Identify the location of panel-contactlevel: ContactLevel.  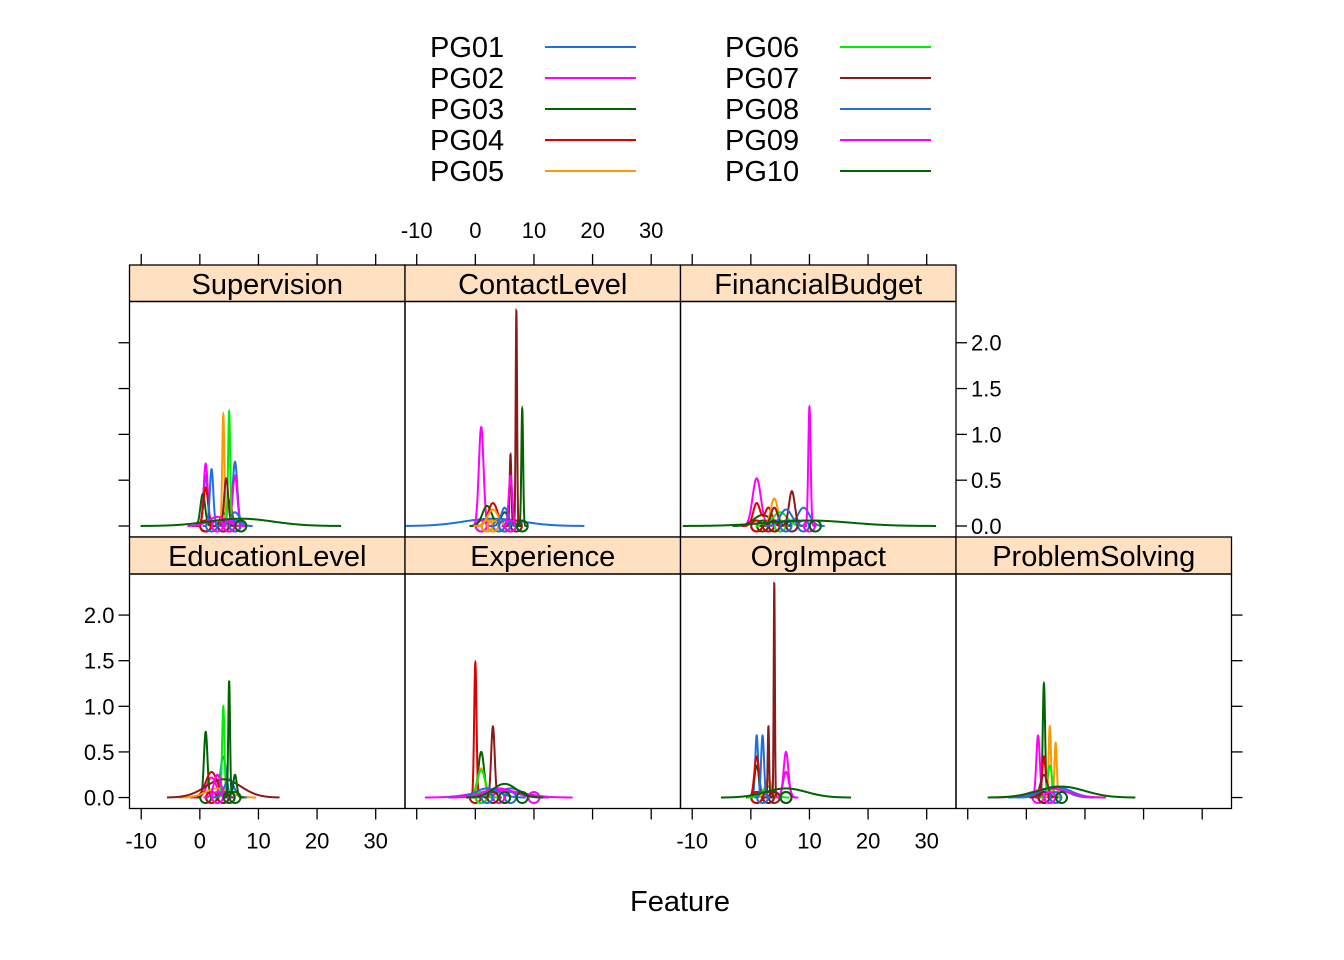
(543, 401).